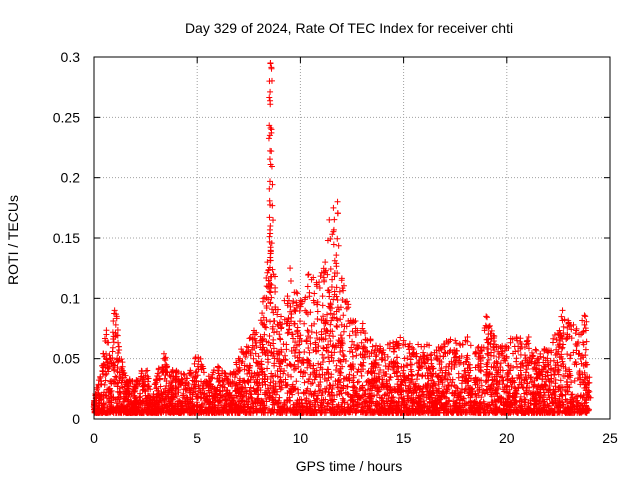 Image resolution: width=640 pixels, height=480 pixels. What do you see at coordinates (66, 117) in the screenshot?
I see `y-tick-label: 0.25` at bounding box center [66, 117].